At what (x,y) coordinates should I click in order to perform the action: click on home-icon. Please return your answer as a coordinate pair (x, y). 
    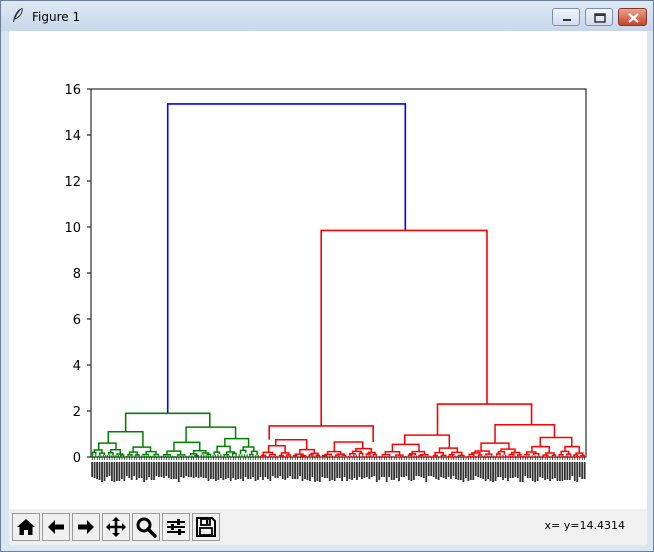
    Looking at the image, I should click on (26, 527).